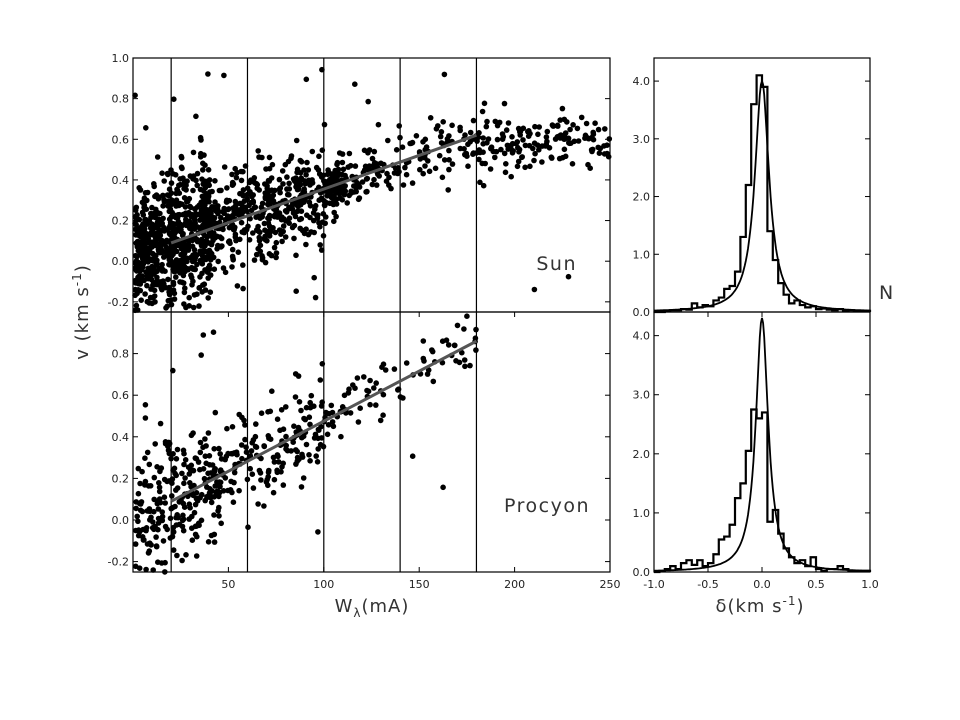 The height and width of the screenshot is (720, 960). I want to click on x-tick-label: 150, so click(419, 584).